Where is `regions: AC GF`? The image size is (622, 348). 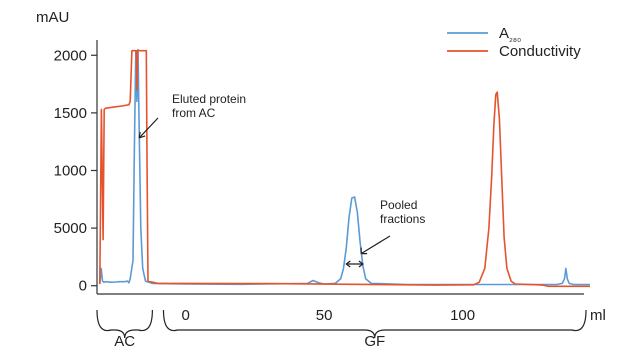
regions: AC GF is located at coordinates (341, 328).